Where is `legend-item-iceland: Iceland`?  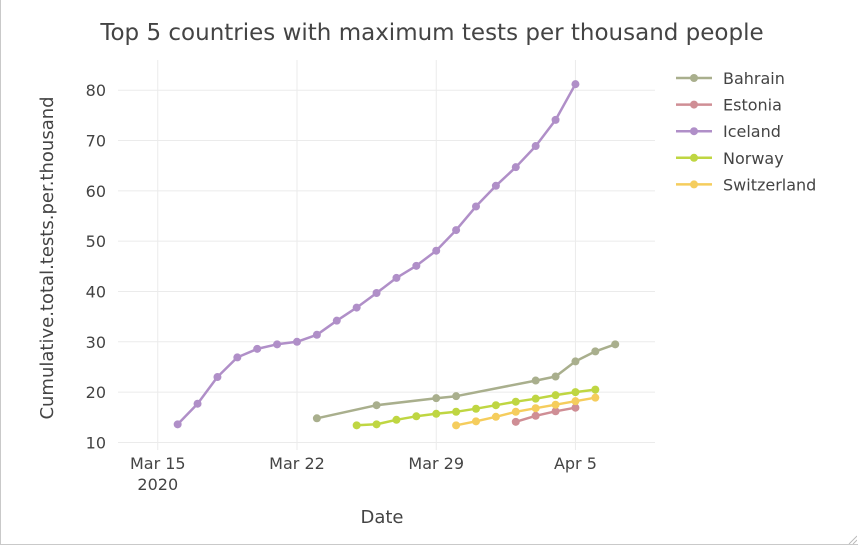 legend-item-iceland: Iceland is located at coordinates (728, 131).